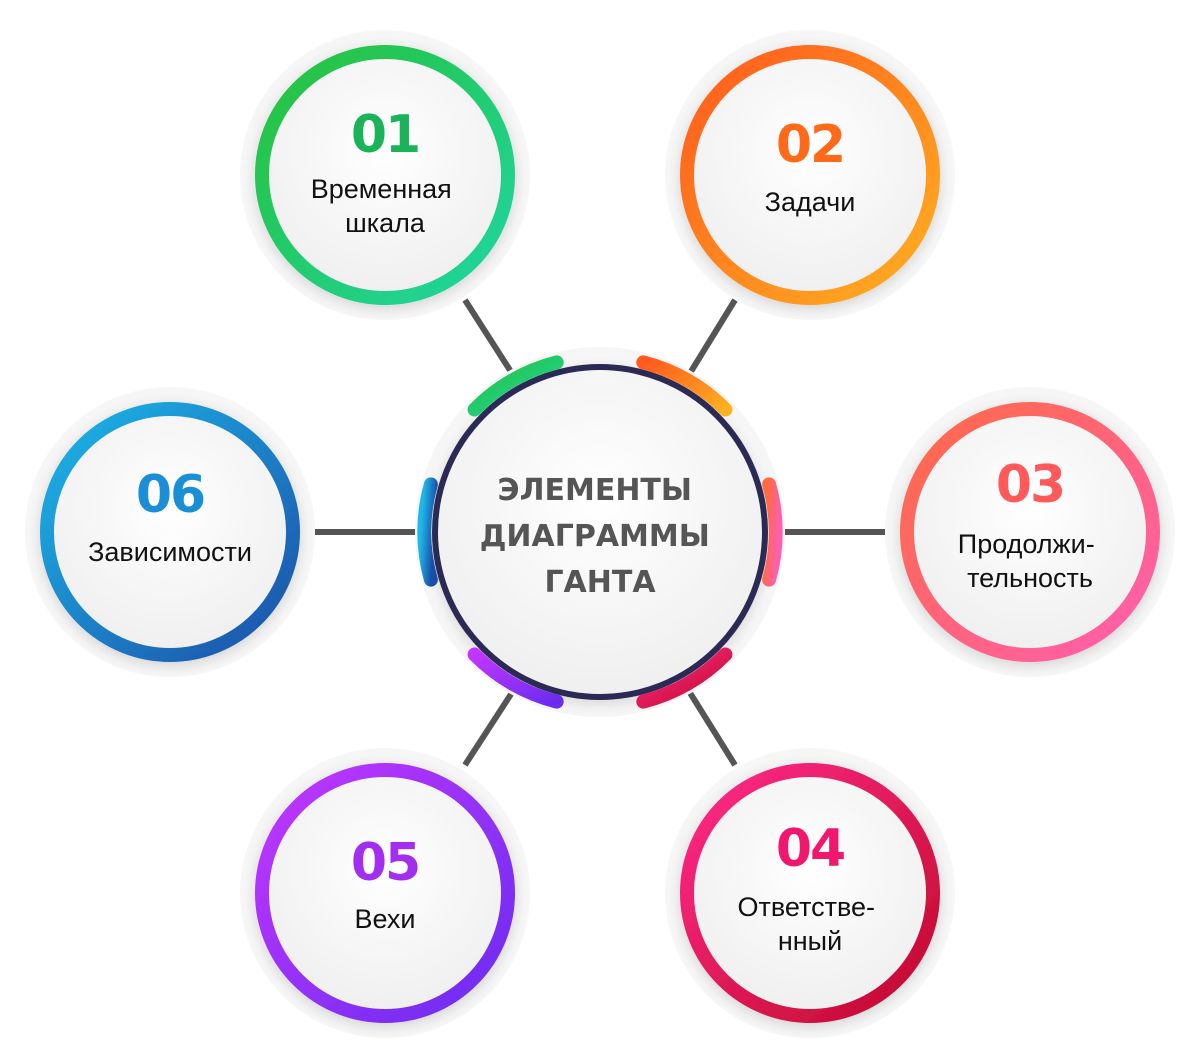  What do you see at coordinates (810, 849) in the screenshot?
I see `node-04-number: 04` at bounding box center [810, 849].